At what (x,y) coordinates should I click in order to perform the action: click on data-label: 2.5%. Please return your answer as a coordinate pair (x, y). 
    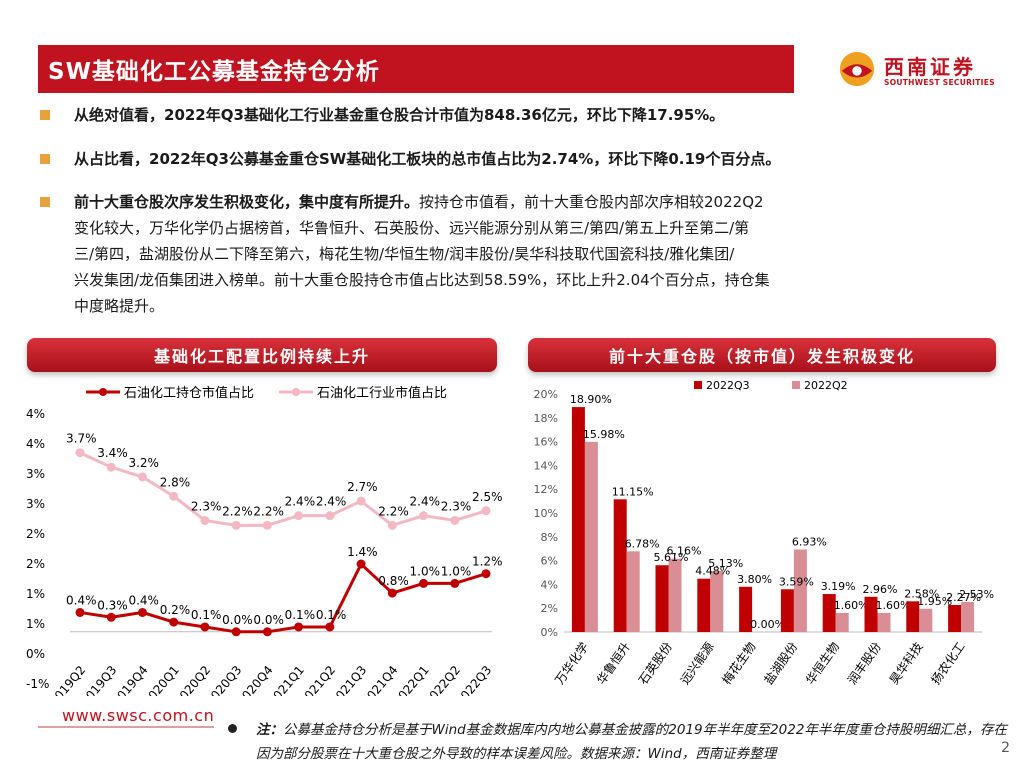
    Looking at the image, I should click on (487, 497).